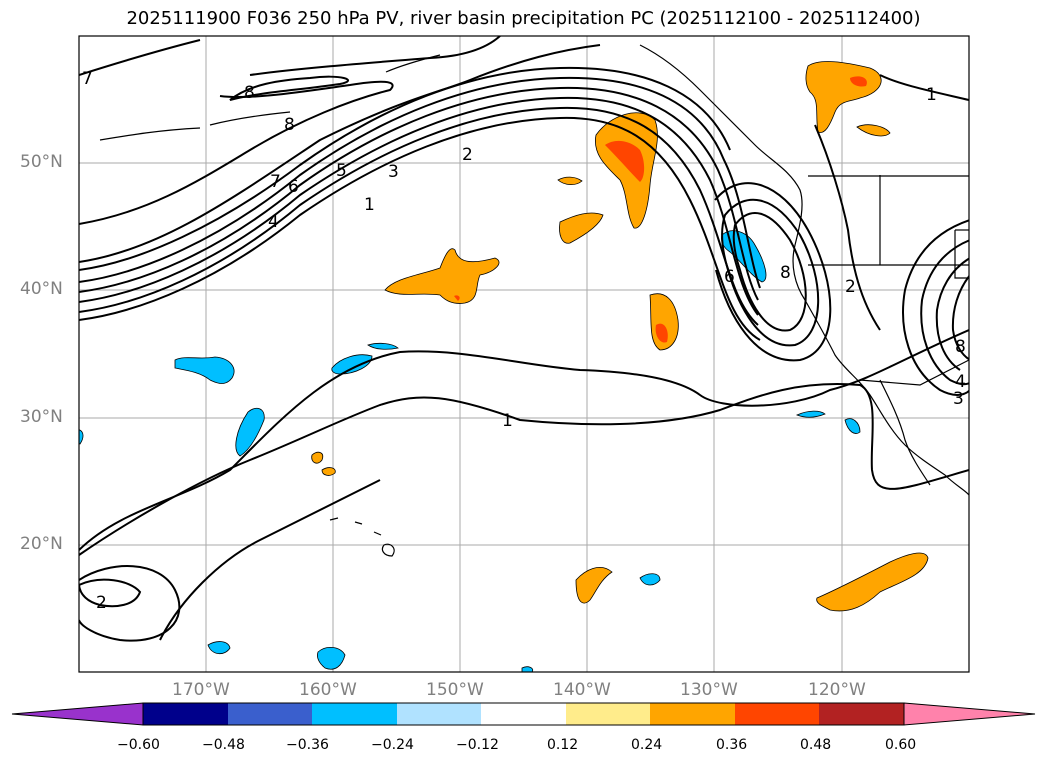 The image size is (1047, 765). What do you see at coordinates (273, 222) in the screenshot?
I see `contour-label: 4` at bounding box center [273, 222].